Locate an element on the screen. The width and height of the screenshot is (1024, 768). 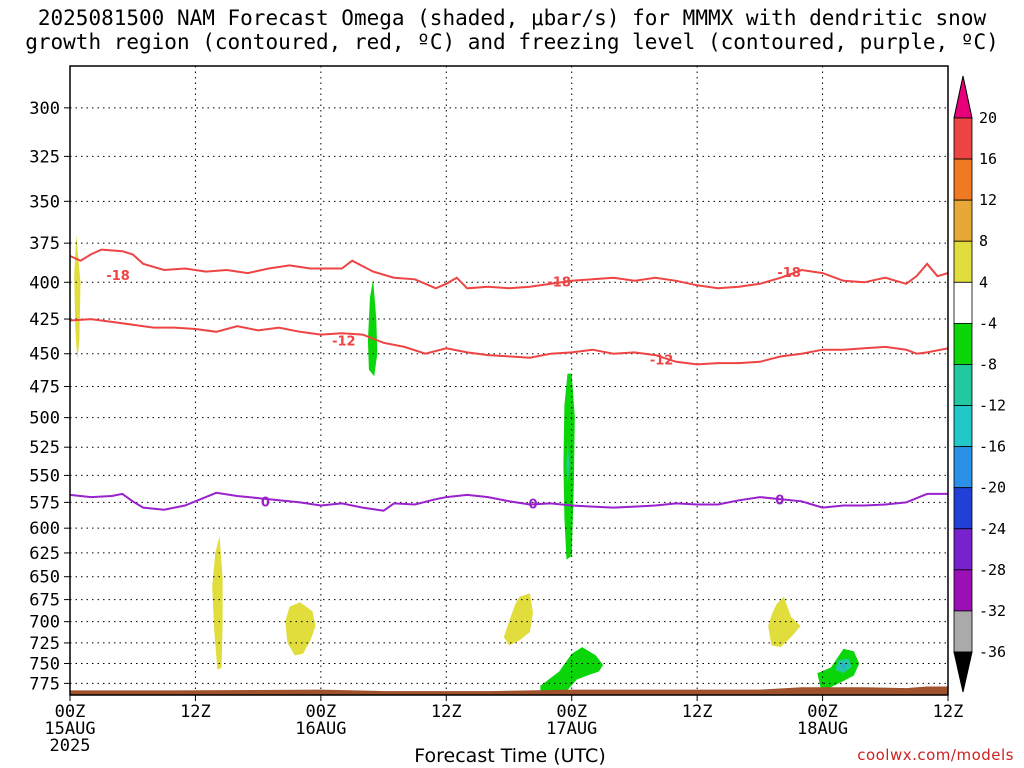
x-tick-label-line: 2025 is located at coordinates (70, 746).